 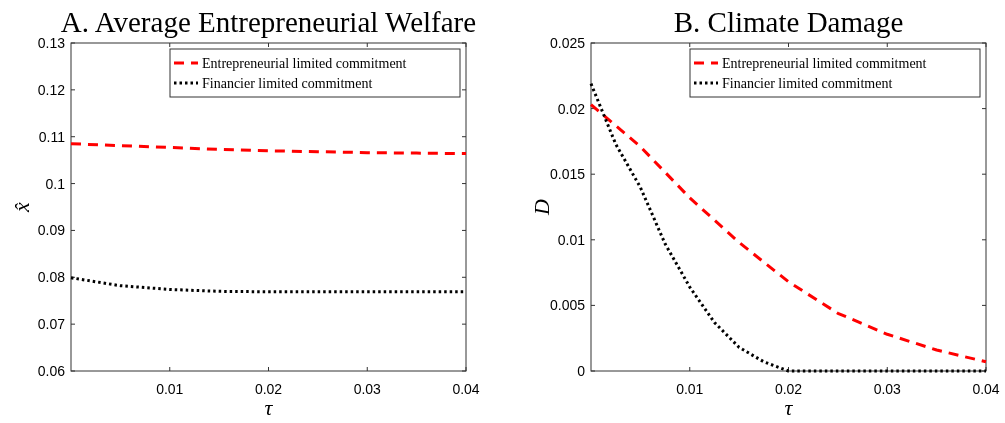 I want to click on y-tick-label: 0.11, so click(x=52, y=136).